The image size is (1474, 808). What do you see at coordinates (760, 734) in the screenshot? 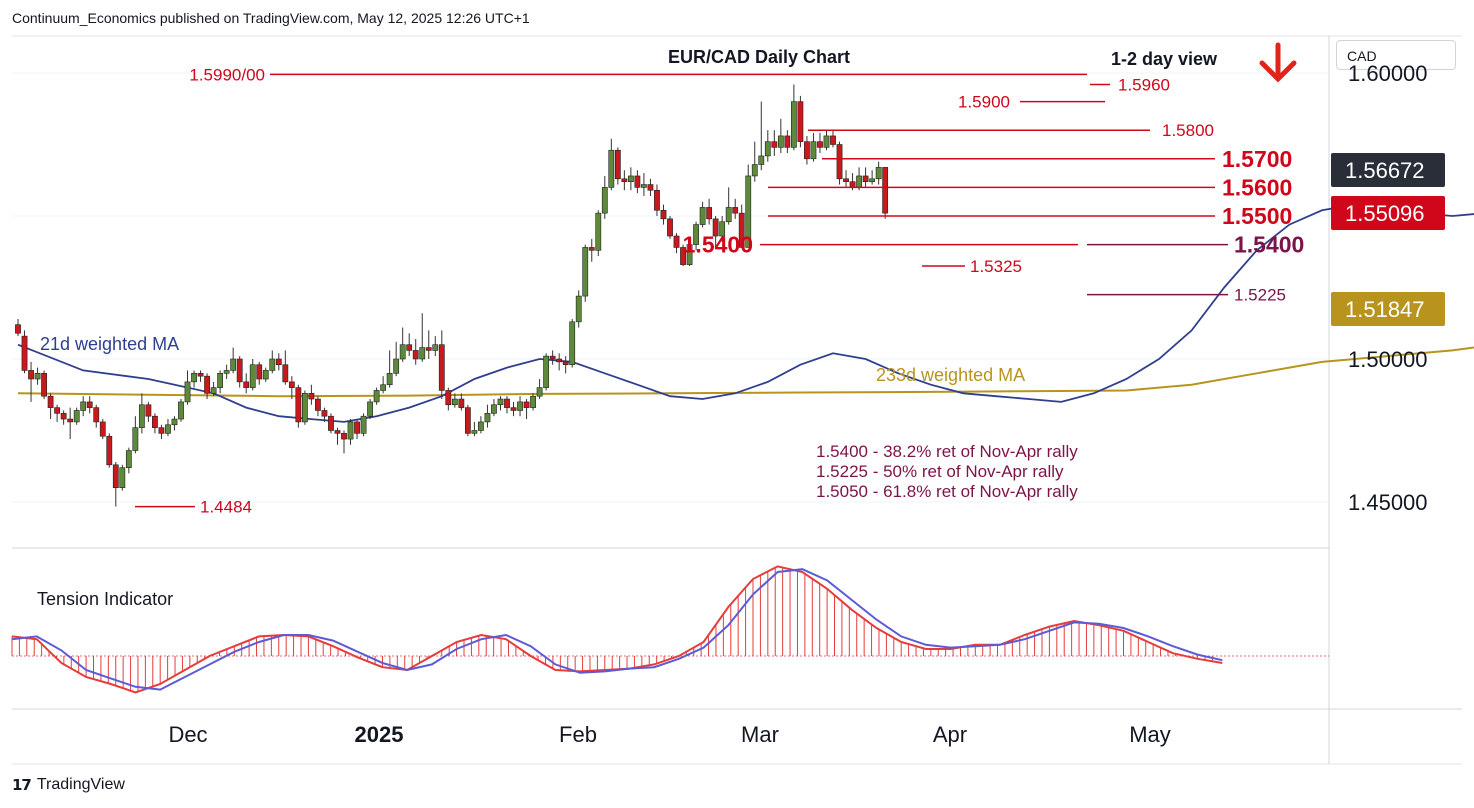
I see `time-tick-label: Mar` at bounding box center [760, 734].